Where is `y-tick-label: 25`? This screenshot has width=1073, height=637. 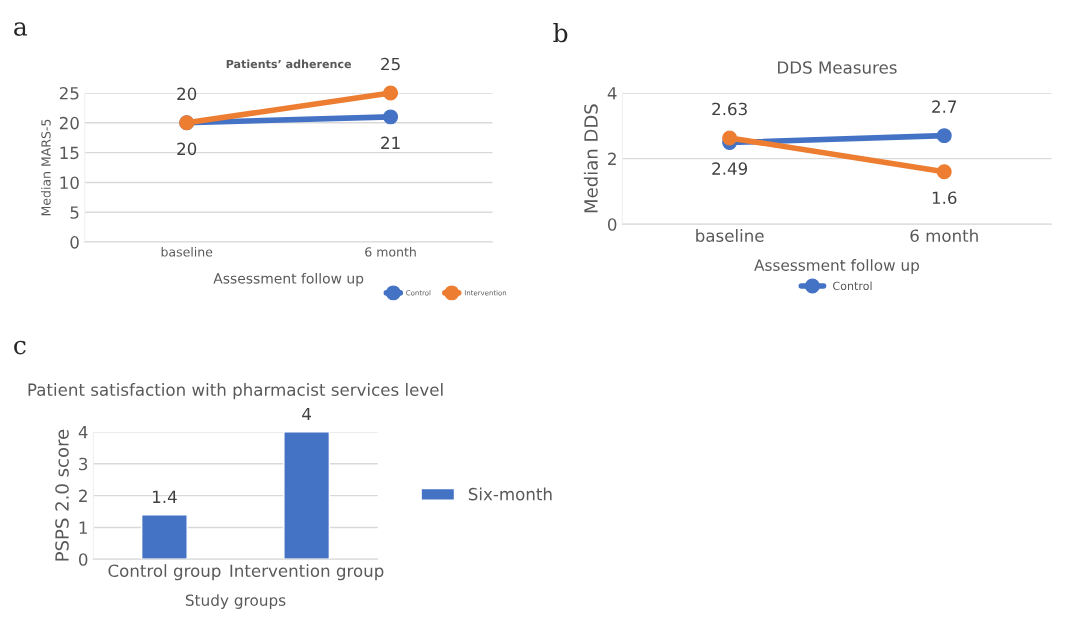 y-tick-label: 25 is located at coordinates (69, 93).